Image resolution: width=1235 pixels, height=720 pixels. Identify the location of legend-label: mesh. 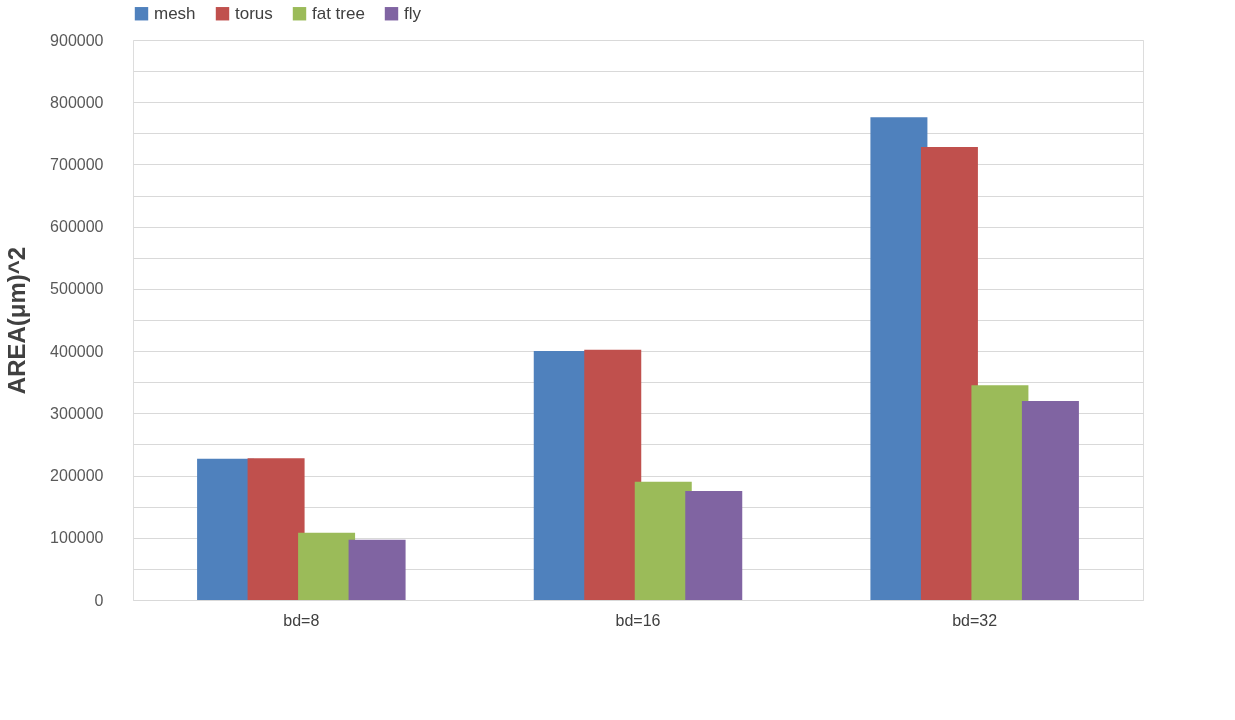
(175, 13).